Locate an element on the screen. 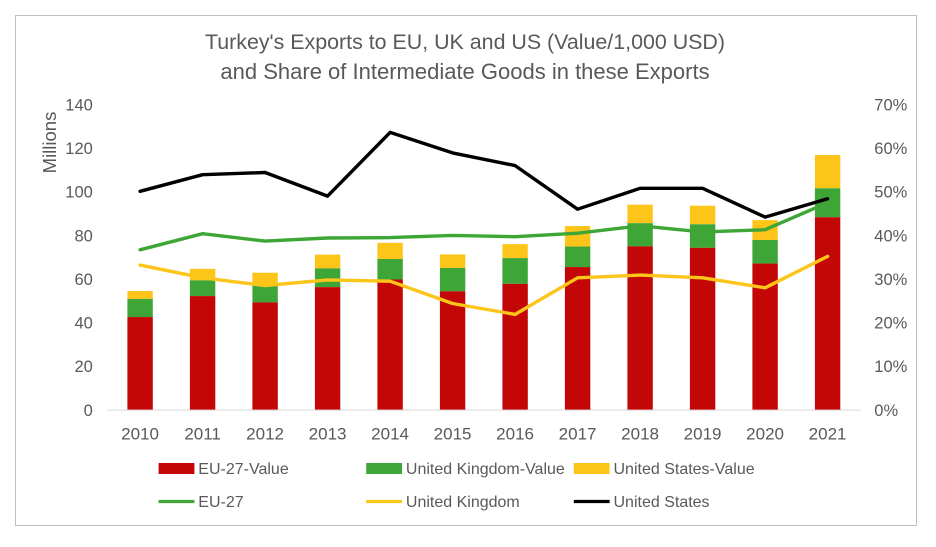 The width and height of the screenshot is (936, 547). svg-text: 2011 is located at coordinates (202, 433).